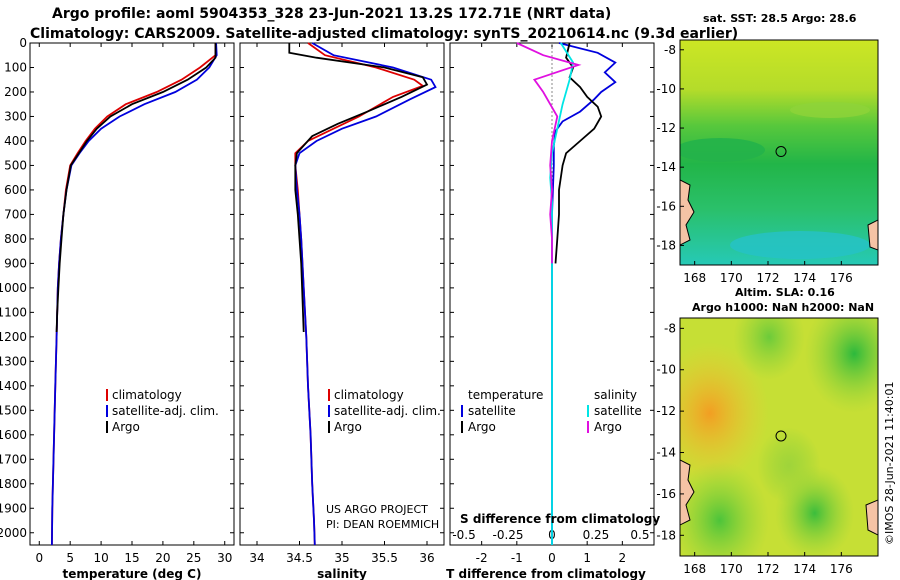  What do you see at coordinates (783, 307) in the screenshot?
I see `sla-title-2: Argo h1000: NaN h2000: NaN` at bounding box center [783, 307].